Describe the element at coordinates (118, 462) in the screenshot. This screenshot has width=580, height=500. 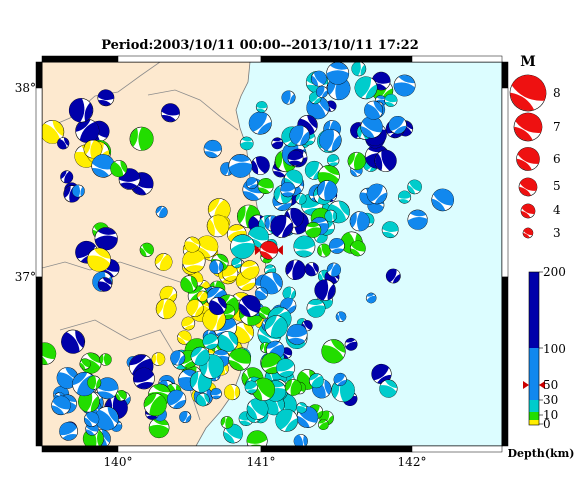
I see `lon-label-140: 140°` at that location.